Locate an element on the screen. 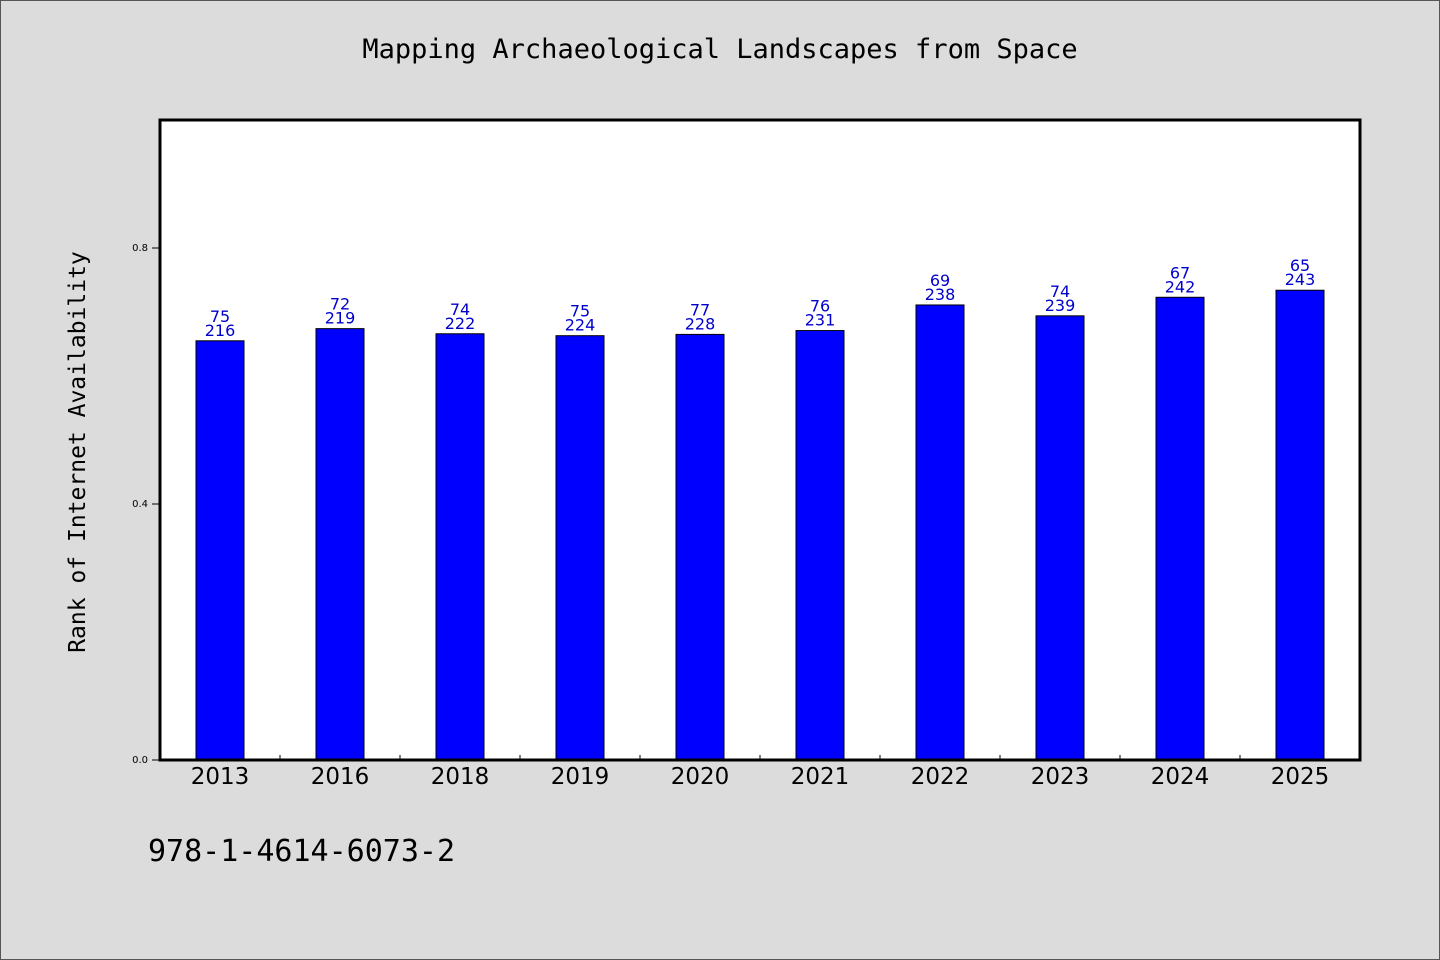 This screenshot has width=1440, height=960. x-tick-label: 2018 is located at coordinates (460, 777).